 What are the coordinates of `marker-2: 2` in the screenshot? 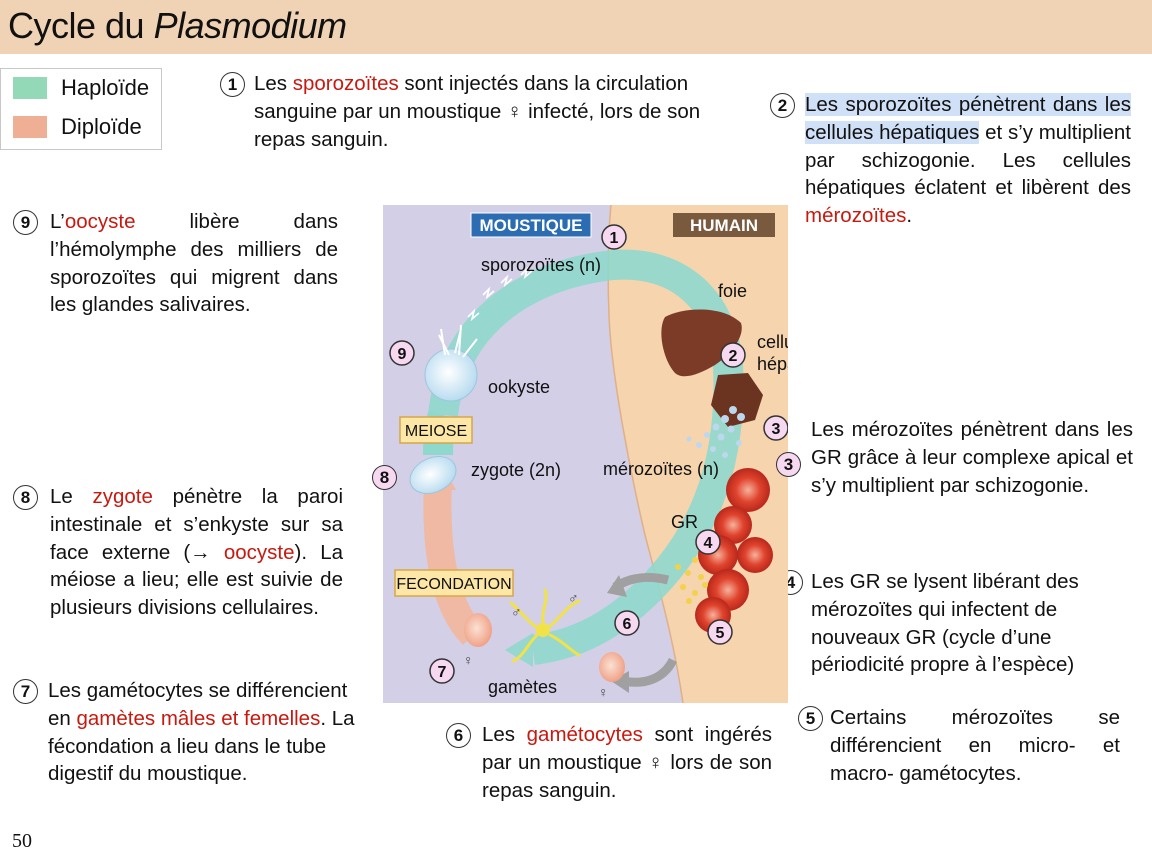 It's located at (733, 355).